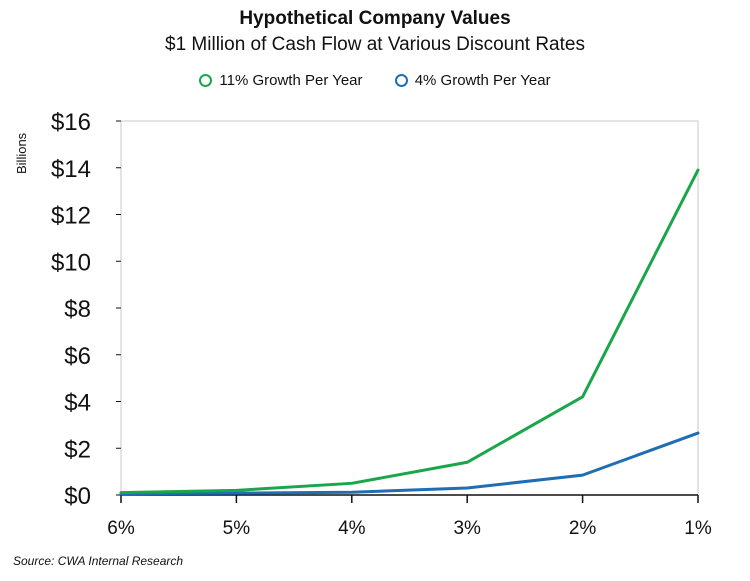 The width and height of the screenshot is (750, 581). What do you see at coordinates (375, 81) in the screenshot?
I see `legend: 11% Growth Per Year 4% Growth Per Year` at bounding box center [375, 81].